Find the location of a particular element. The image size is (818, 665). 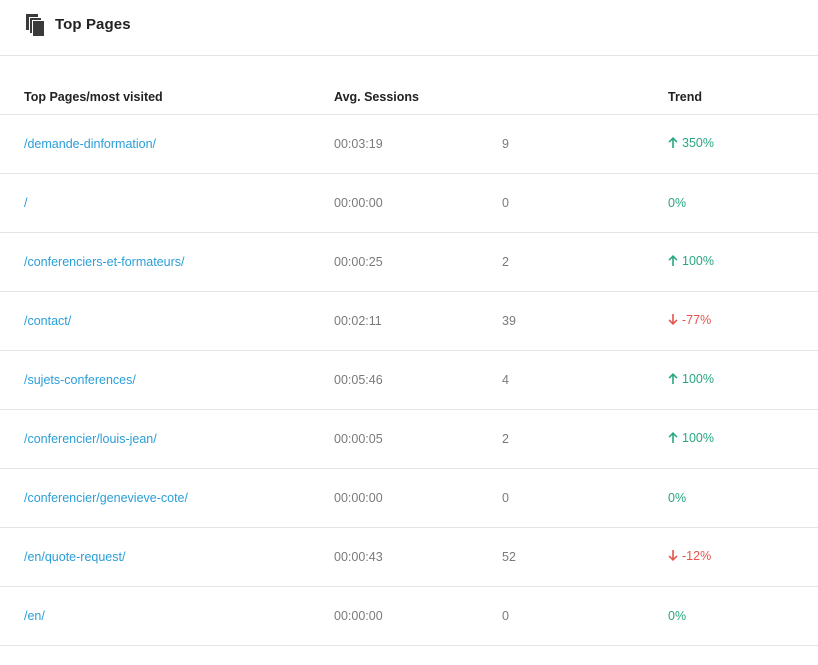

table-row: /conferencier/louis-jean/00:00:05 2 100% is located at coordinates (409, 438).